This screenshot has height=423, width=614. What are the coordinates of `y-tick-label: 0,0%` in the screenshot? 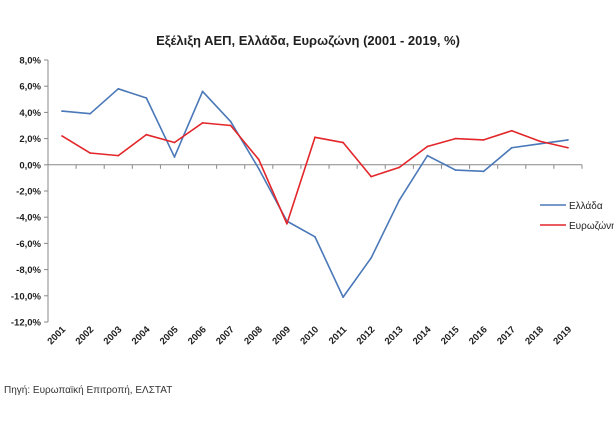 It's located at (30, 165).